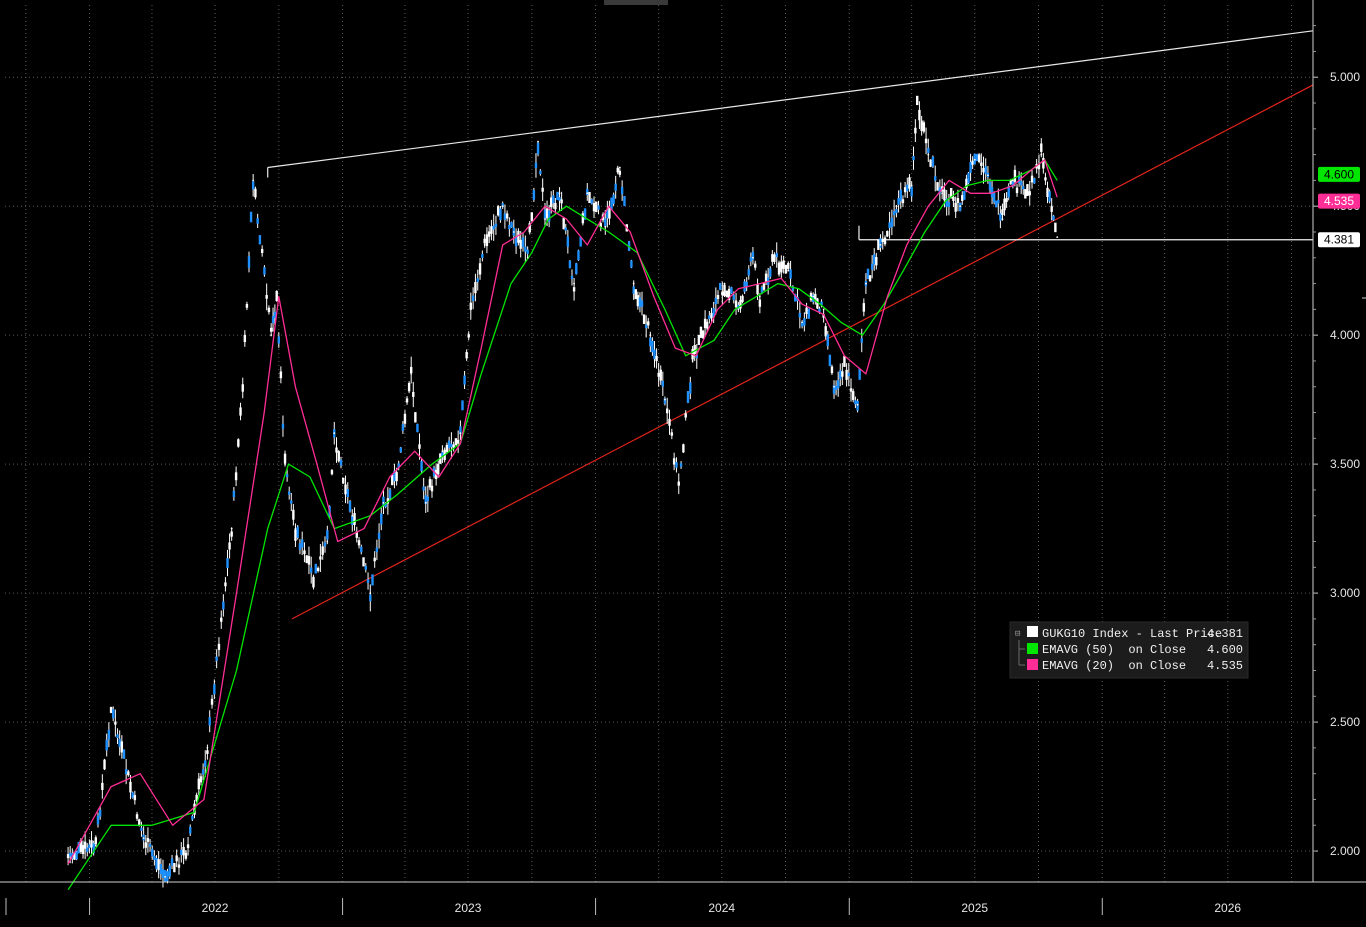 This screenshot has height=927, width=1366. Describe the element at coordinates (1339, 174) in the screenshot. I see `tag-ema50: 4.600` at that location.